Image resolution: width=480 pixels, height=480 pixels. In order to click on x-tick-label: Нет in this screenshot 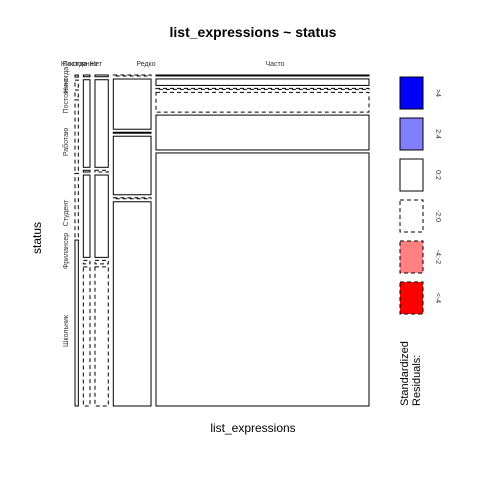, I will do `click(96, 64)`.